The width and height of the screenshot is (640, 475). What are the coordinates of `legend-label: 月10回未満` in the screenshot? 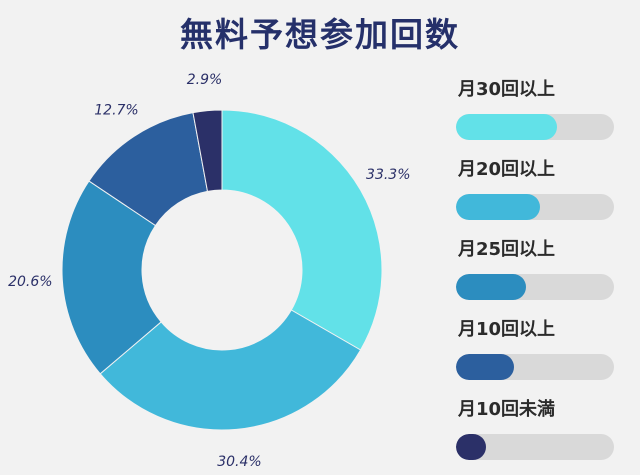 It's located at (507, 409).